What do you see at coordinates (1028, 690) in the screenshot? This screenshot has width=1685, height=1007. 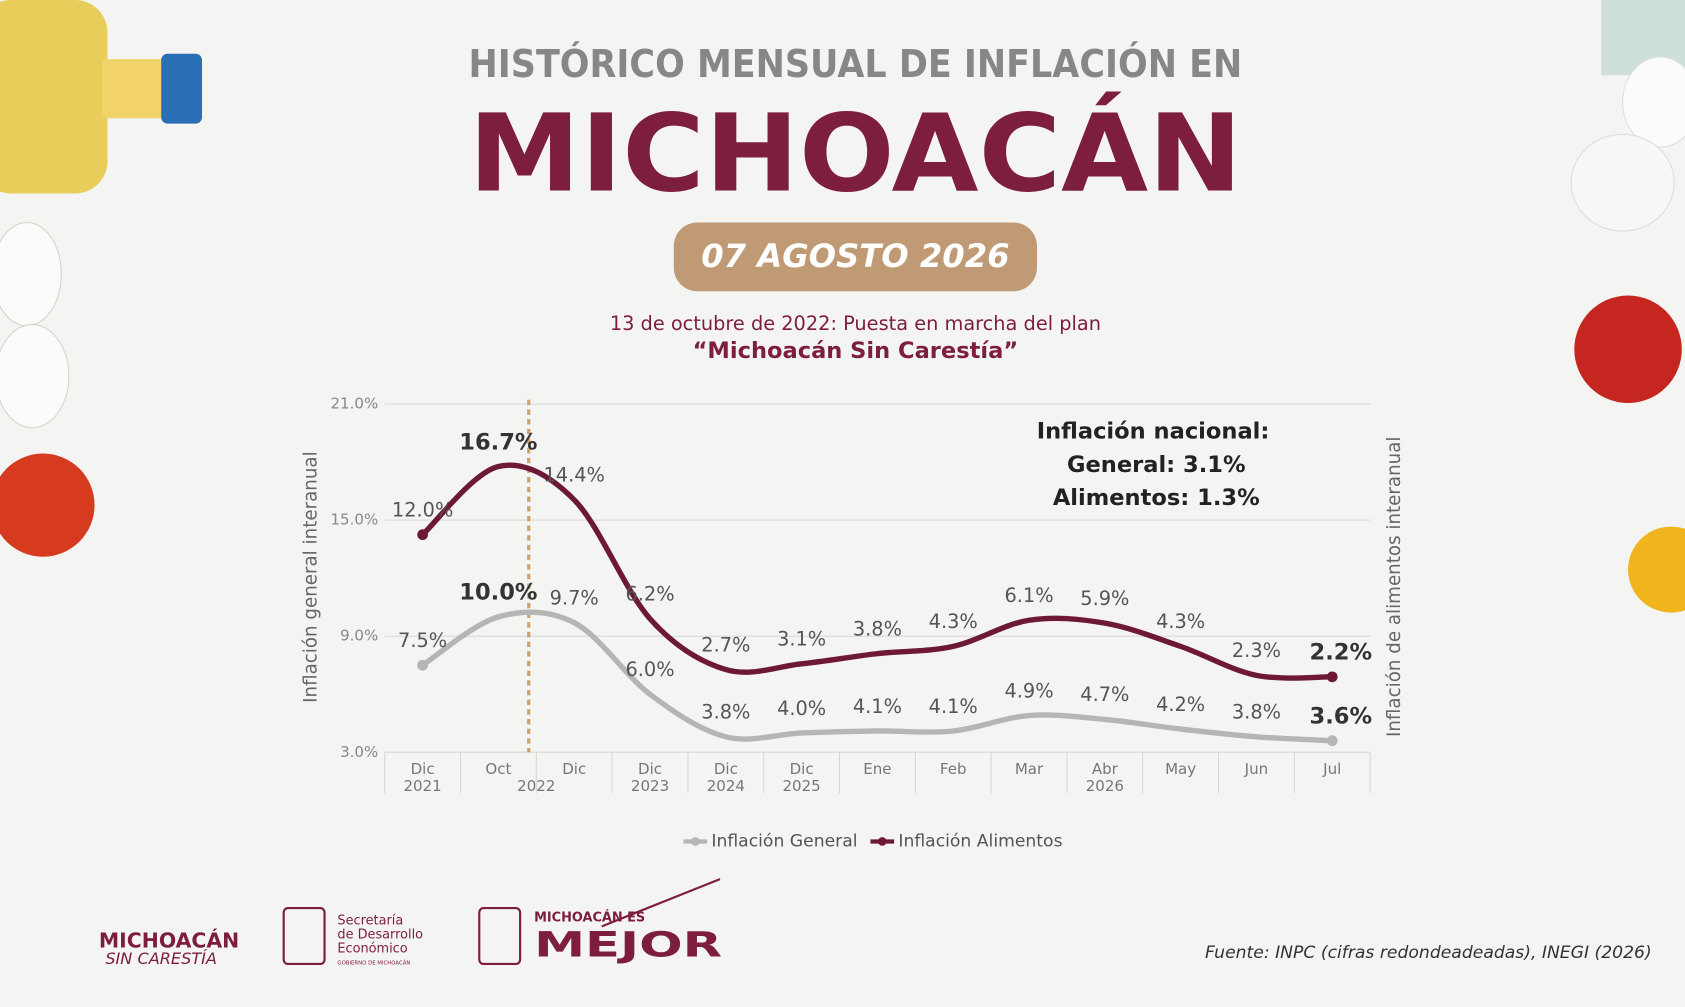 I see `value-label: 4.9%` at bounding box center [1028, 690].